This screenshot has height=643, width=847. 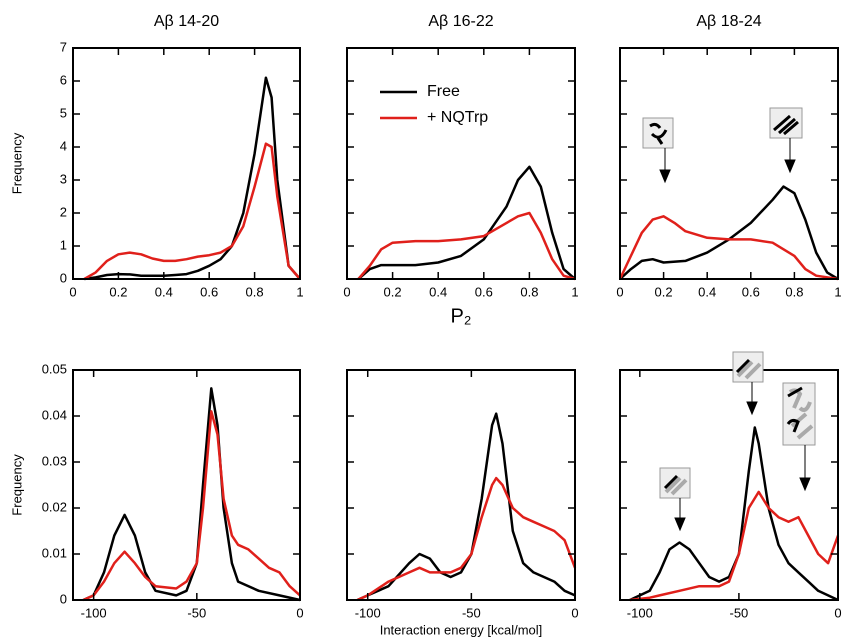 I want to click on y-tick-label: 3, so click(x=63, y=178).